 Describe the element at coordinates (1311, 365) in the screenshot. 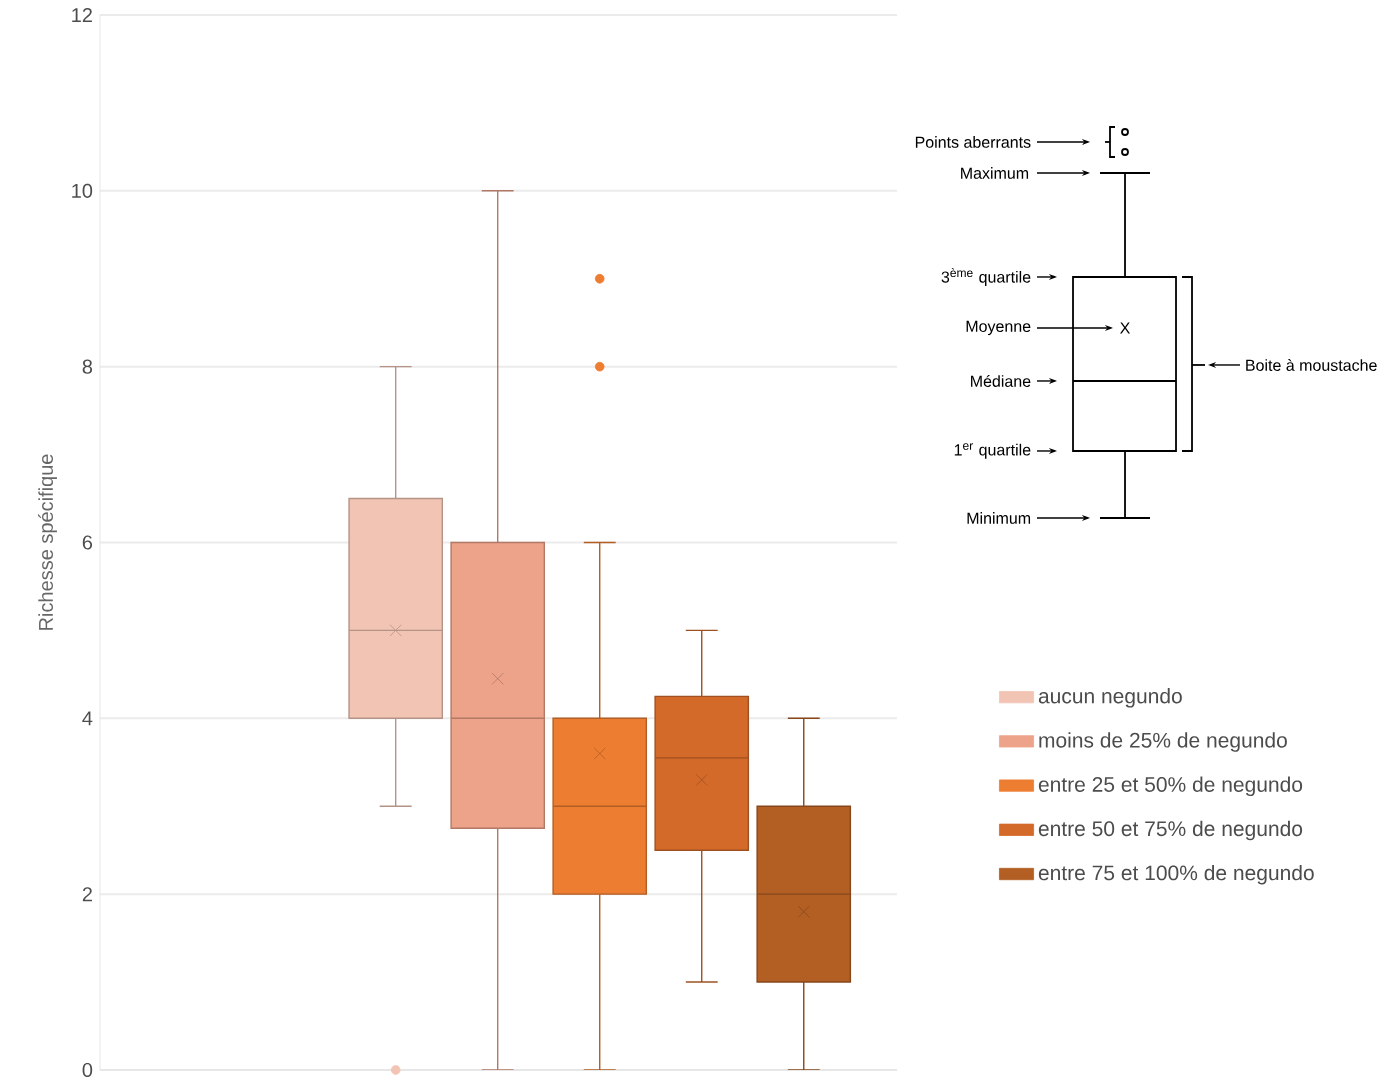

I see `text: Boite à moustache` at that location.